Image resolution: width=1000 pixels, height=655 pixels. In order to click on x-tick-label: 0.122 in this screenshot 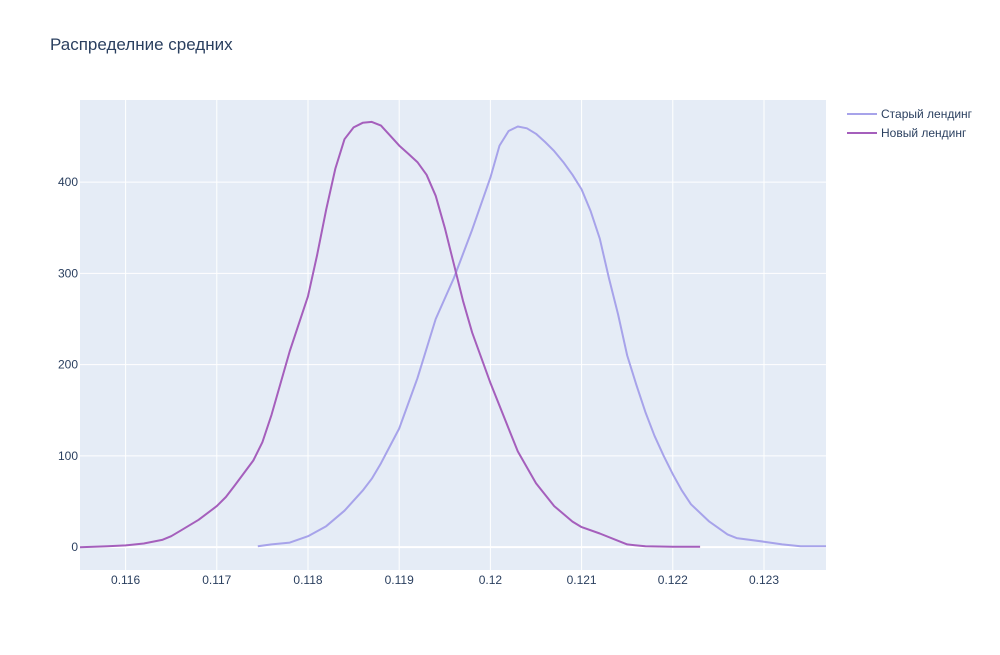, I will do `click(673, 580)`.